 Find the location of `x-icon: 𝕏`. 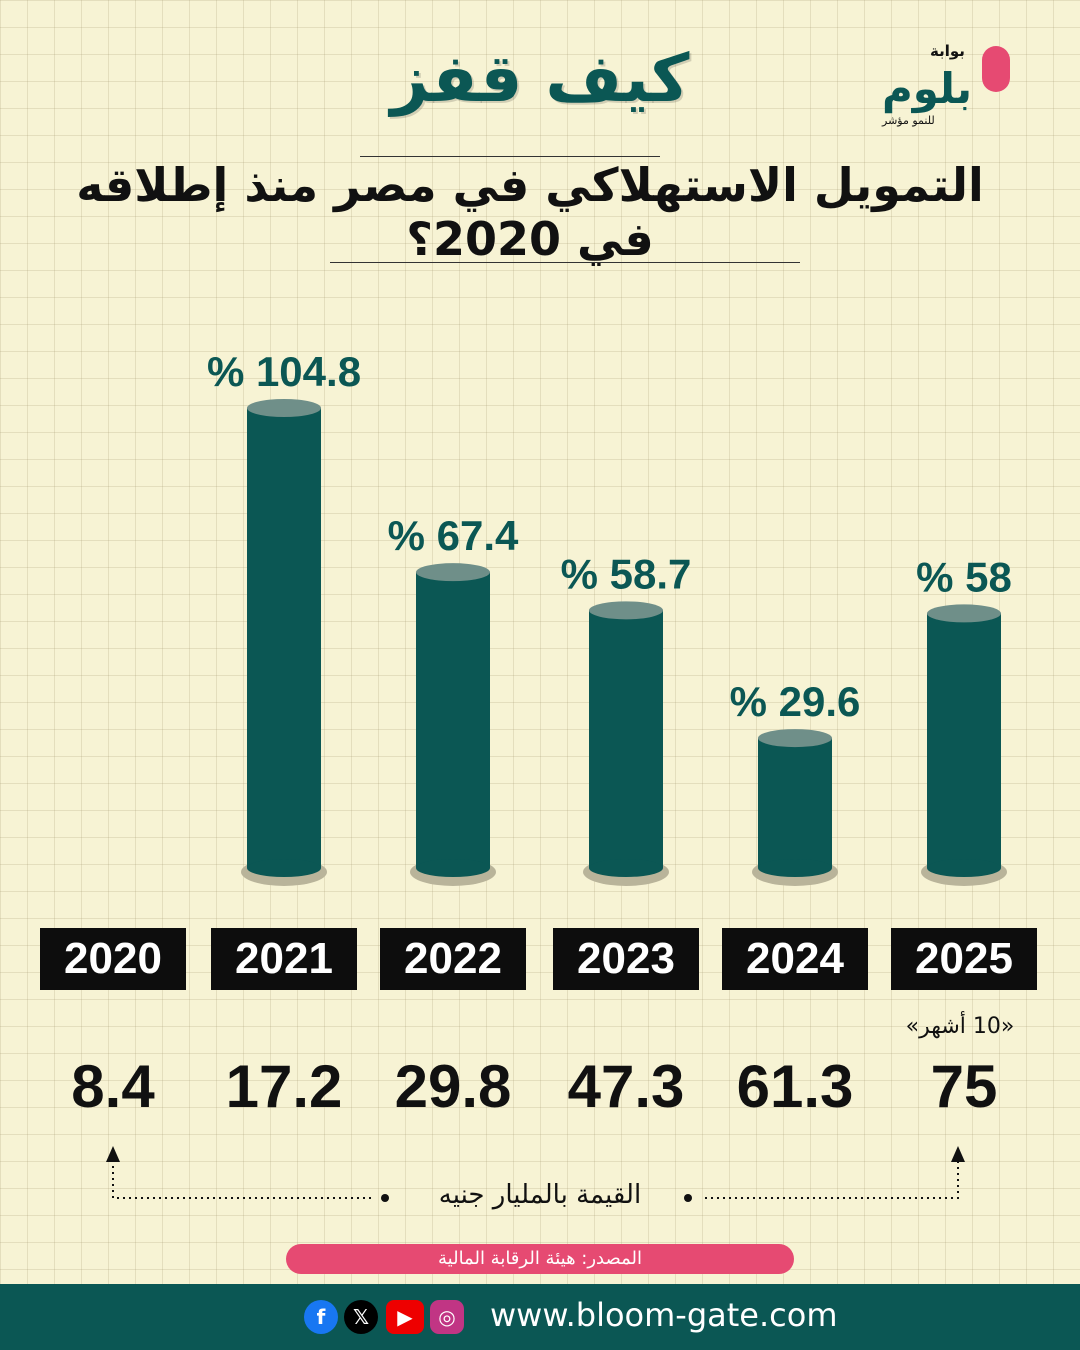

x-icon: 𝕏 is located at coordinates (361, 1317).